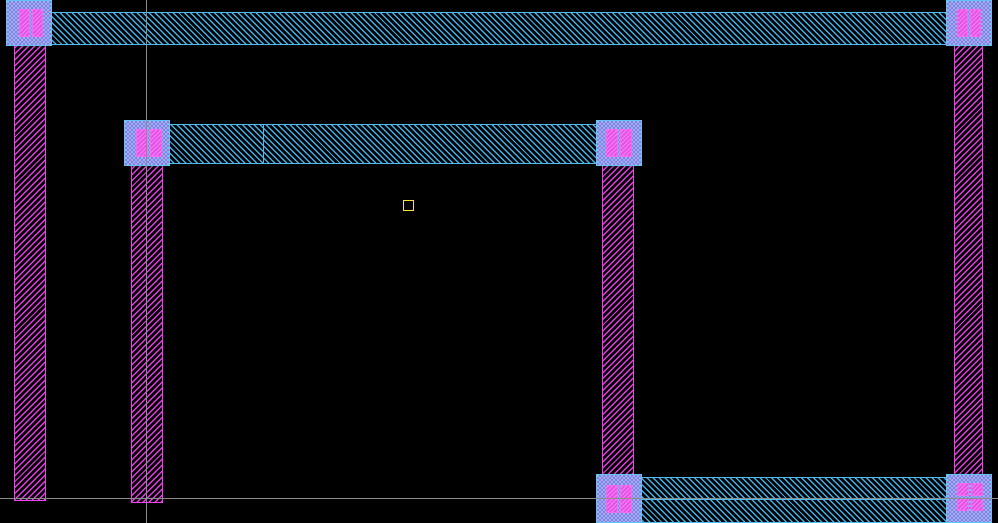  Describe the element at coordinates (499, 28) in the screenshot. I see `metal1-top-rail` at that location.